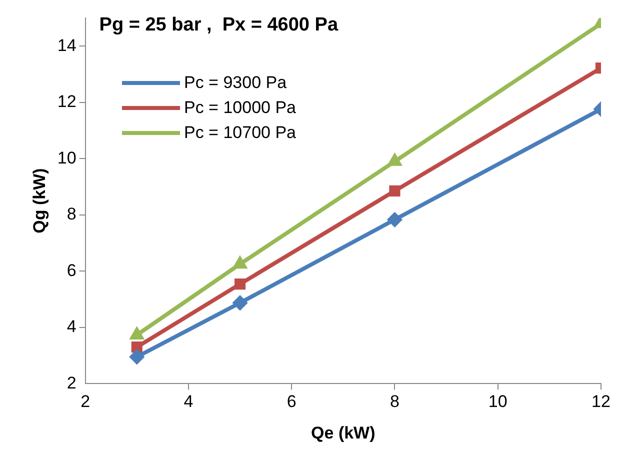 The height and width of the screenshot is (452, 623). What do you see at coordinates (601, 401) in the screenshot?
I see `x-tick-label: 12` at bounding box center [601, 401].